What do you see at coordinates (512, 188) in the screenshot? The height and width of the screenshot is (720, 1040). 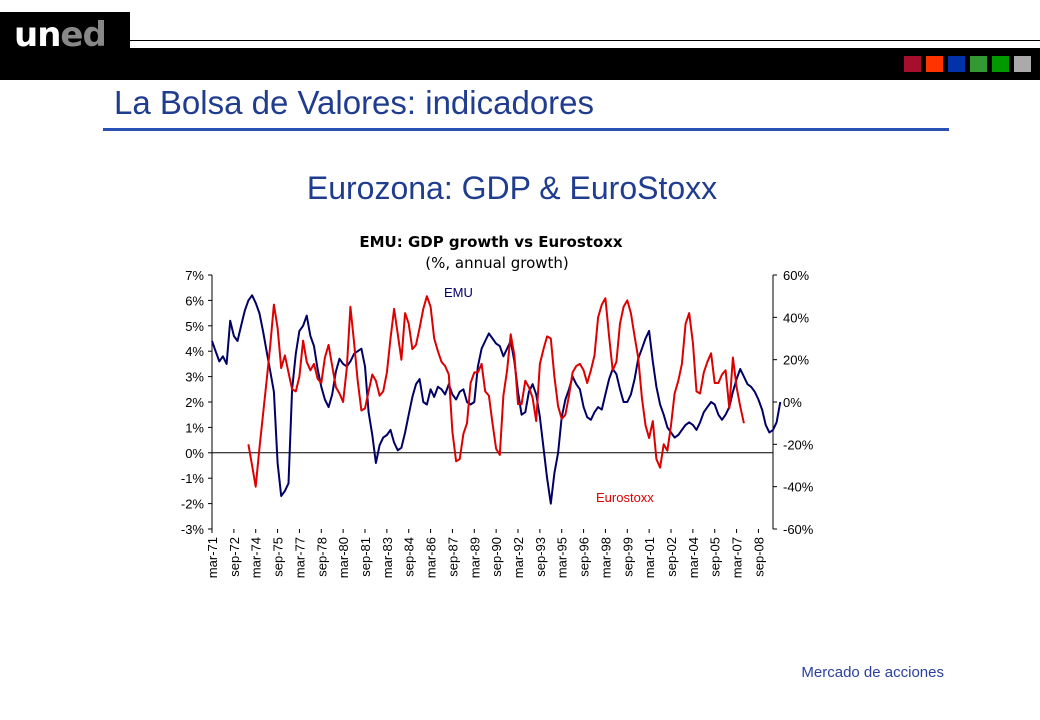 I see `slide-subtitle: Eurozona: GDP & EuroStoxx` at bounding box center [512, 188].